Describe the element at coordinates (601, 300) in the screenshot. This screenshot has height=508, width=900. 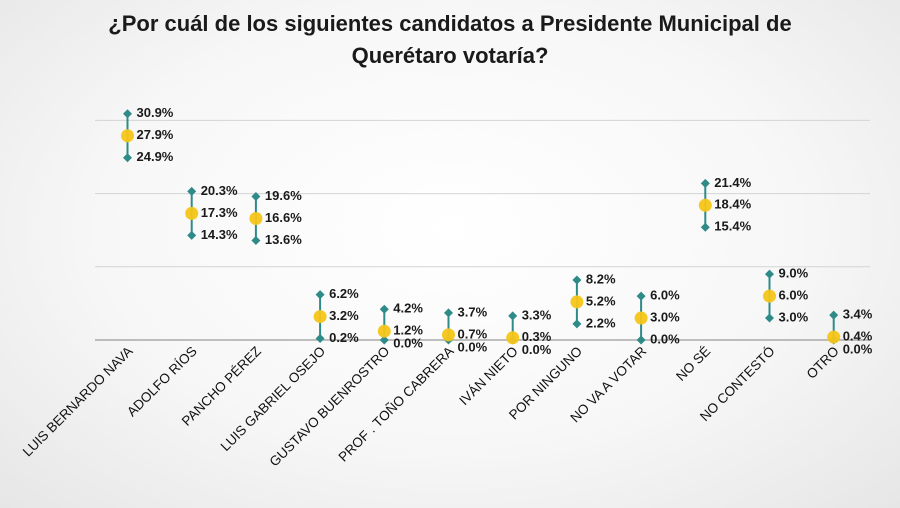
I see `estimate-label: 5.2%` at that location.